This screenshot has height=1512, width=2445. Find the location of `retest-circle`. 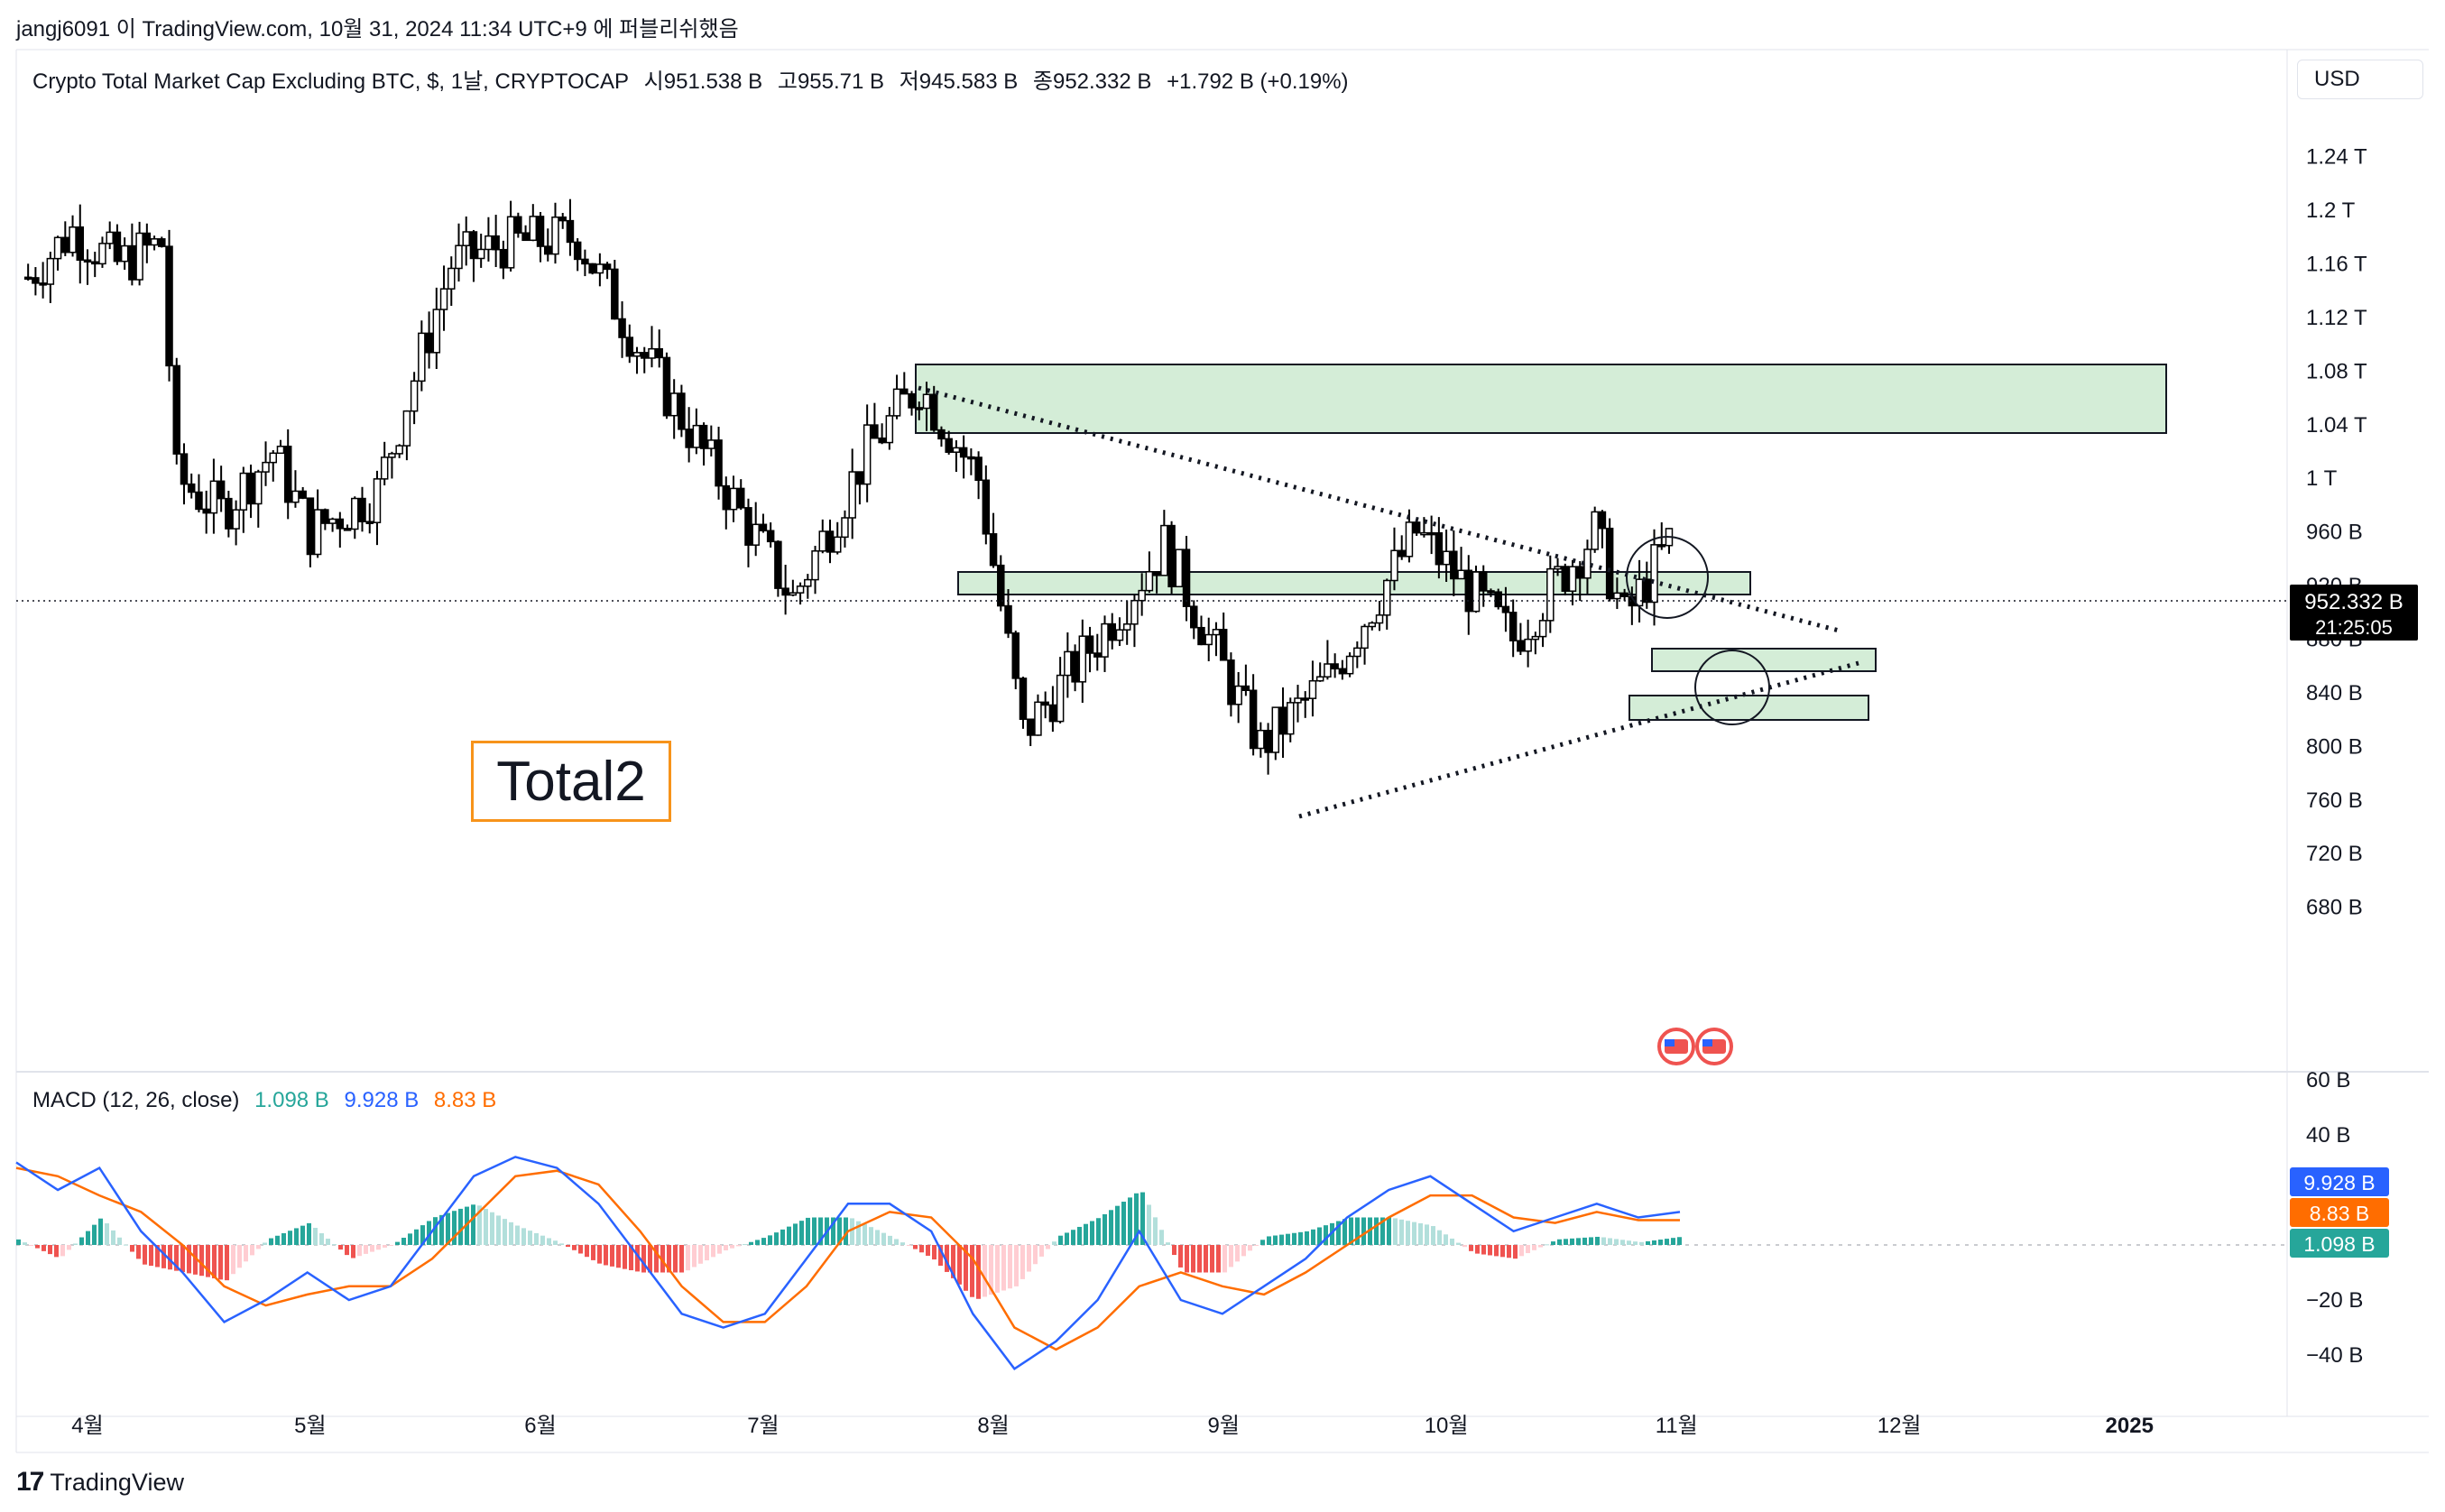

retest-circle is located at coordinates (1732, 687).